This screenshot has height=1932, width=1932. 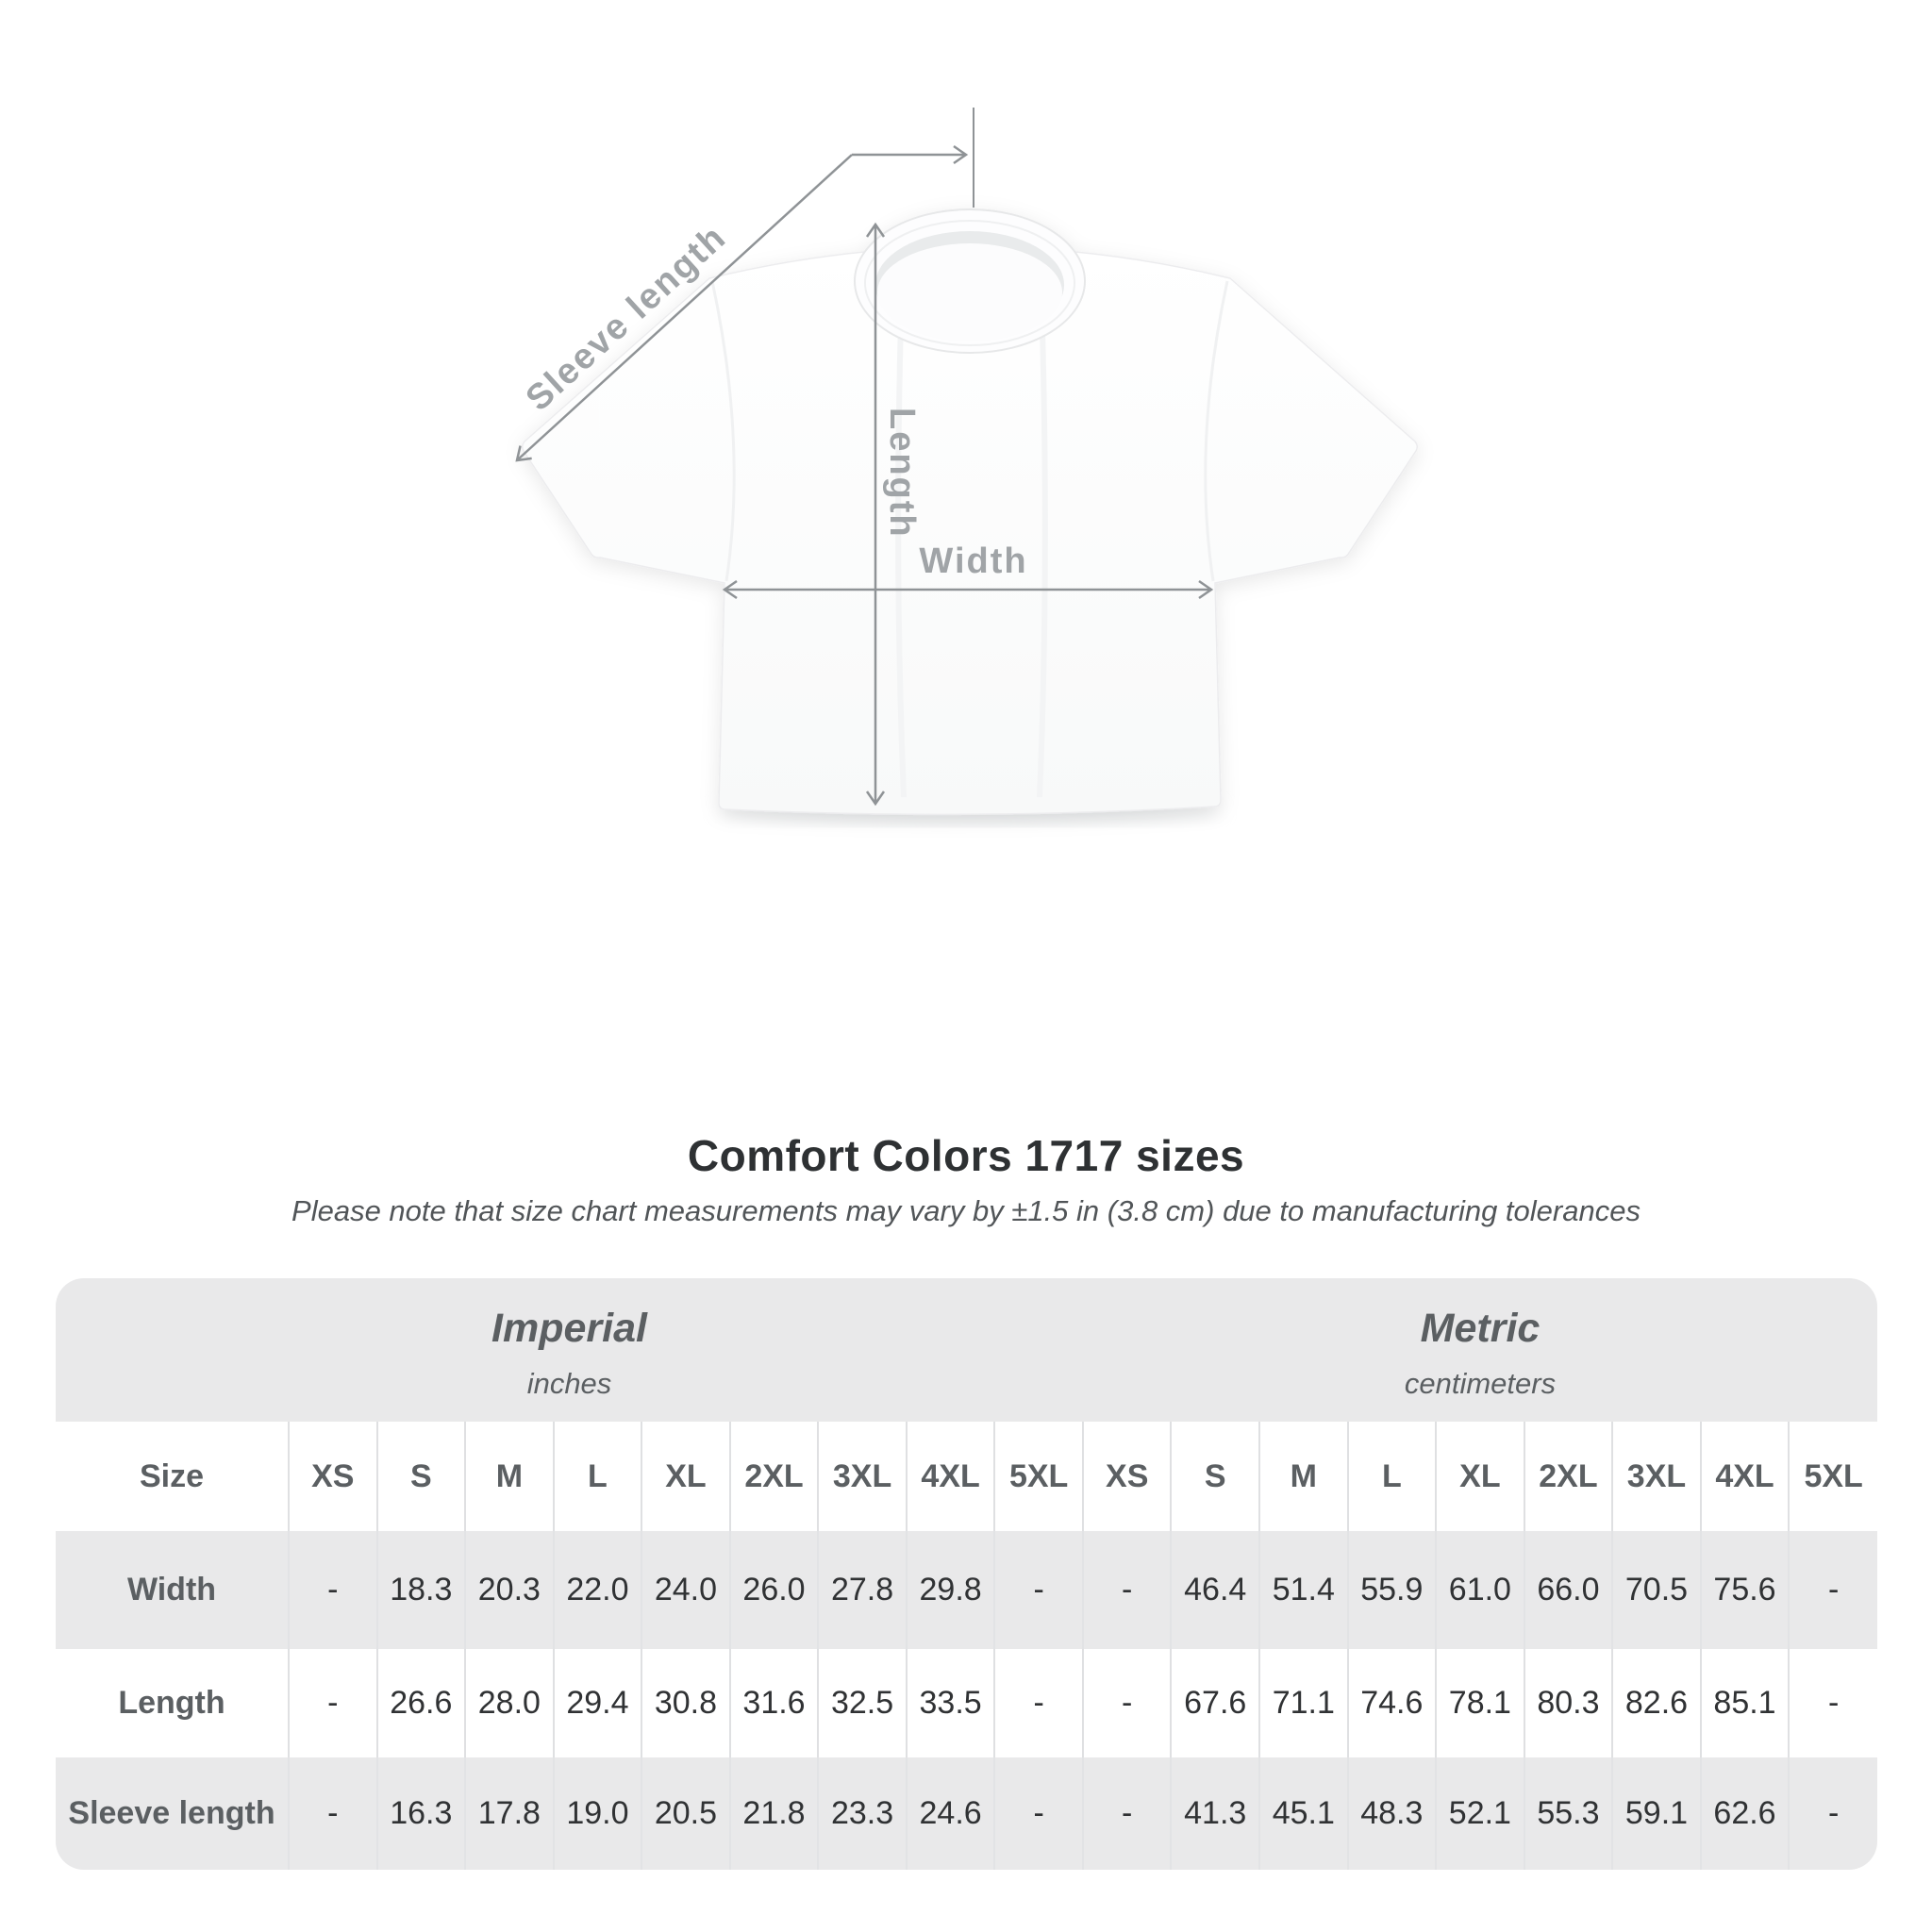 What do you see at coordinates (597, 1590) in the screenshot?
I see `value-cell: 22.0` at bounding box center [597, 1590].